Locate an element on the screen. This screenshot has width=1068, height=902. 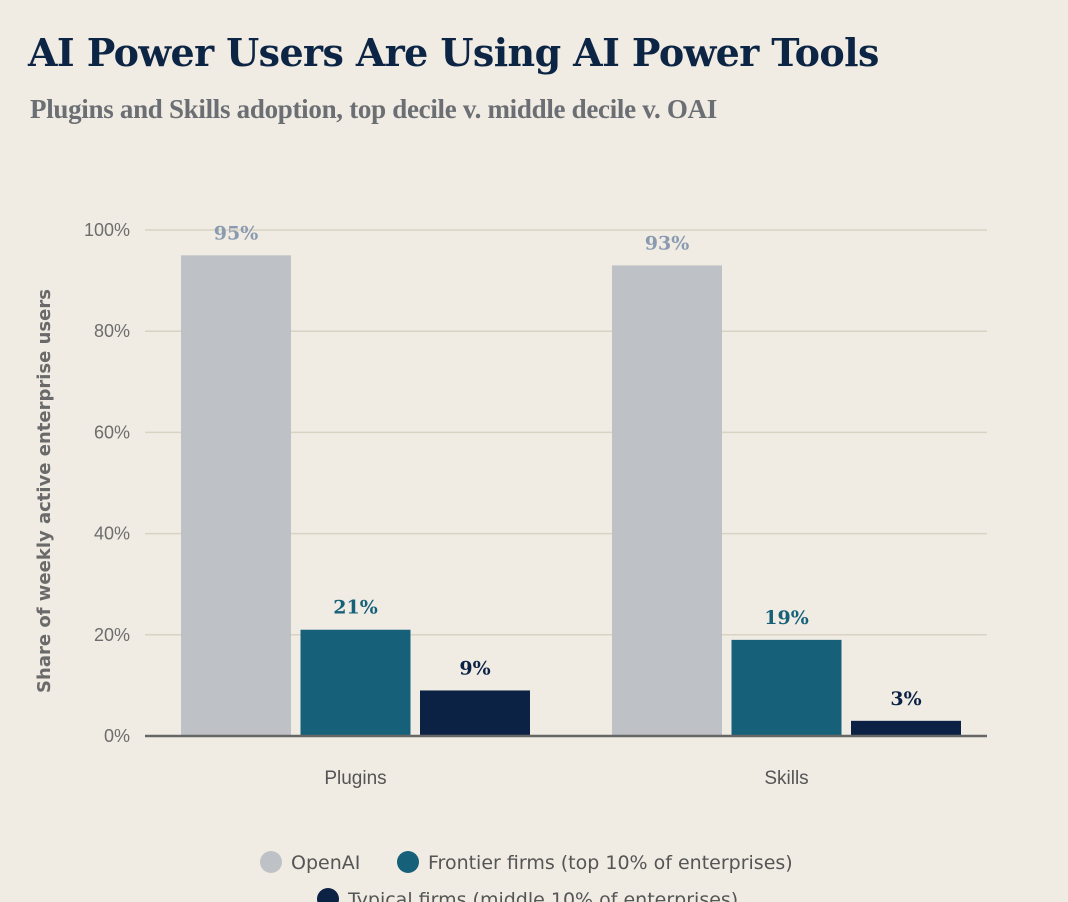
y-axis-ticks: 0% 20% 40% 60% 80% 100% is located at coordinates (107, 483).